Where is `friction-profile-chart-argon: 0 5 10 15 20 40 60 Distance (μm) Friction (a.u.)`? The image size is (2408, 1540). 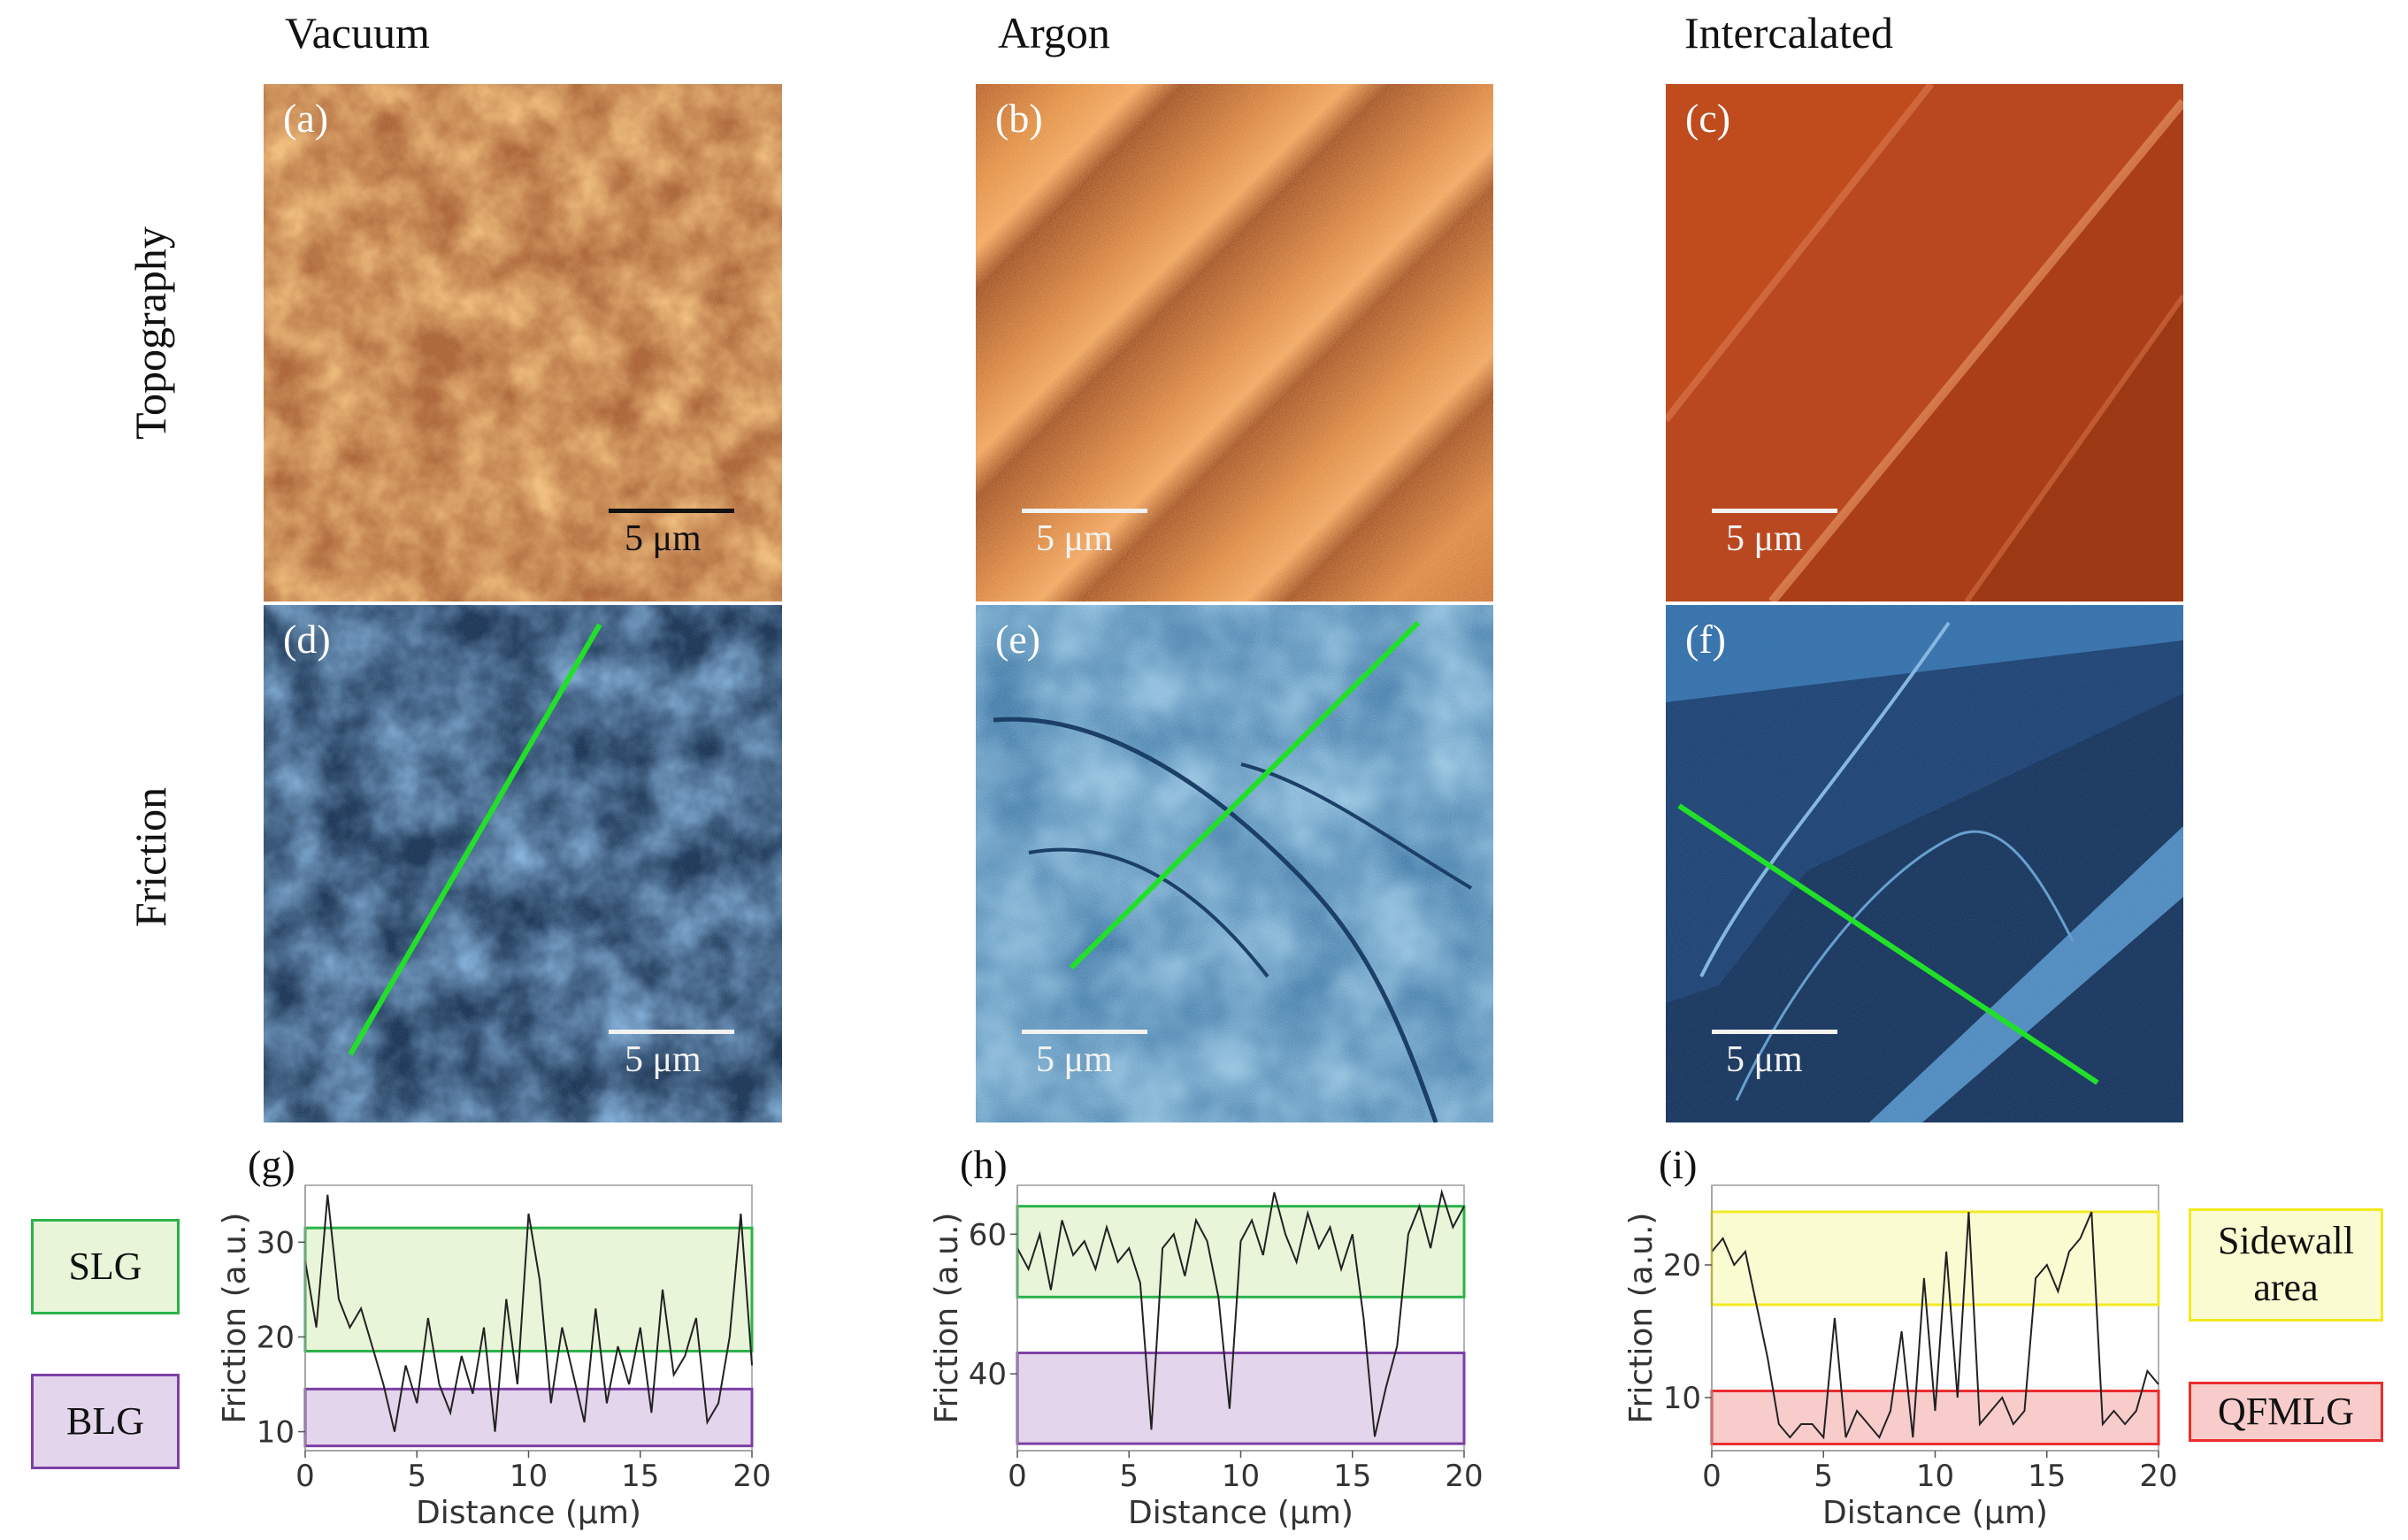
friction-profile-chart-argon: 0 5 10 15 20 40 60 Distance (μm) Friction (a.u.) is located at coordinates (1206, 1357).